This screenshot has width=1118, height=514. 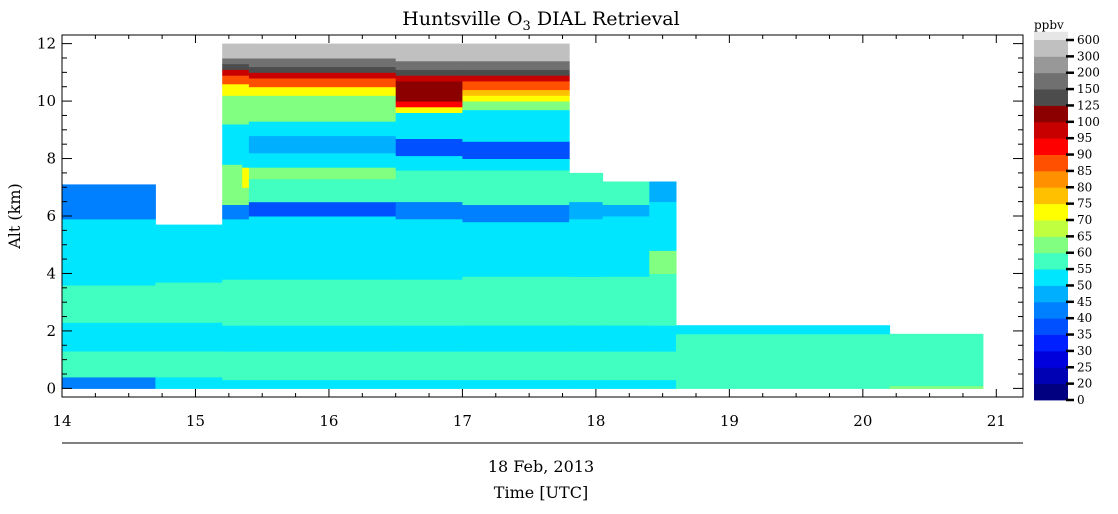 I want to click on y-tick-label: 12, so click(x=46, y=44).